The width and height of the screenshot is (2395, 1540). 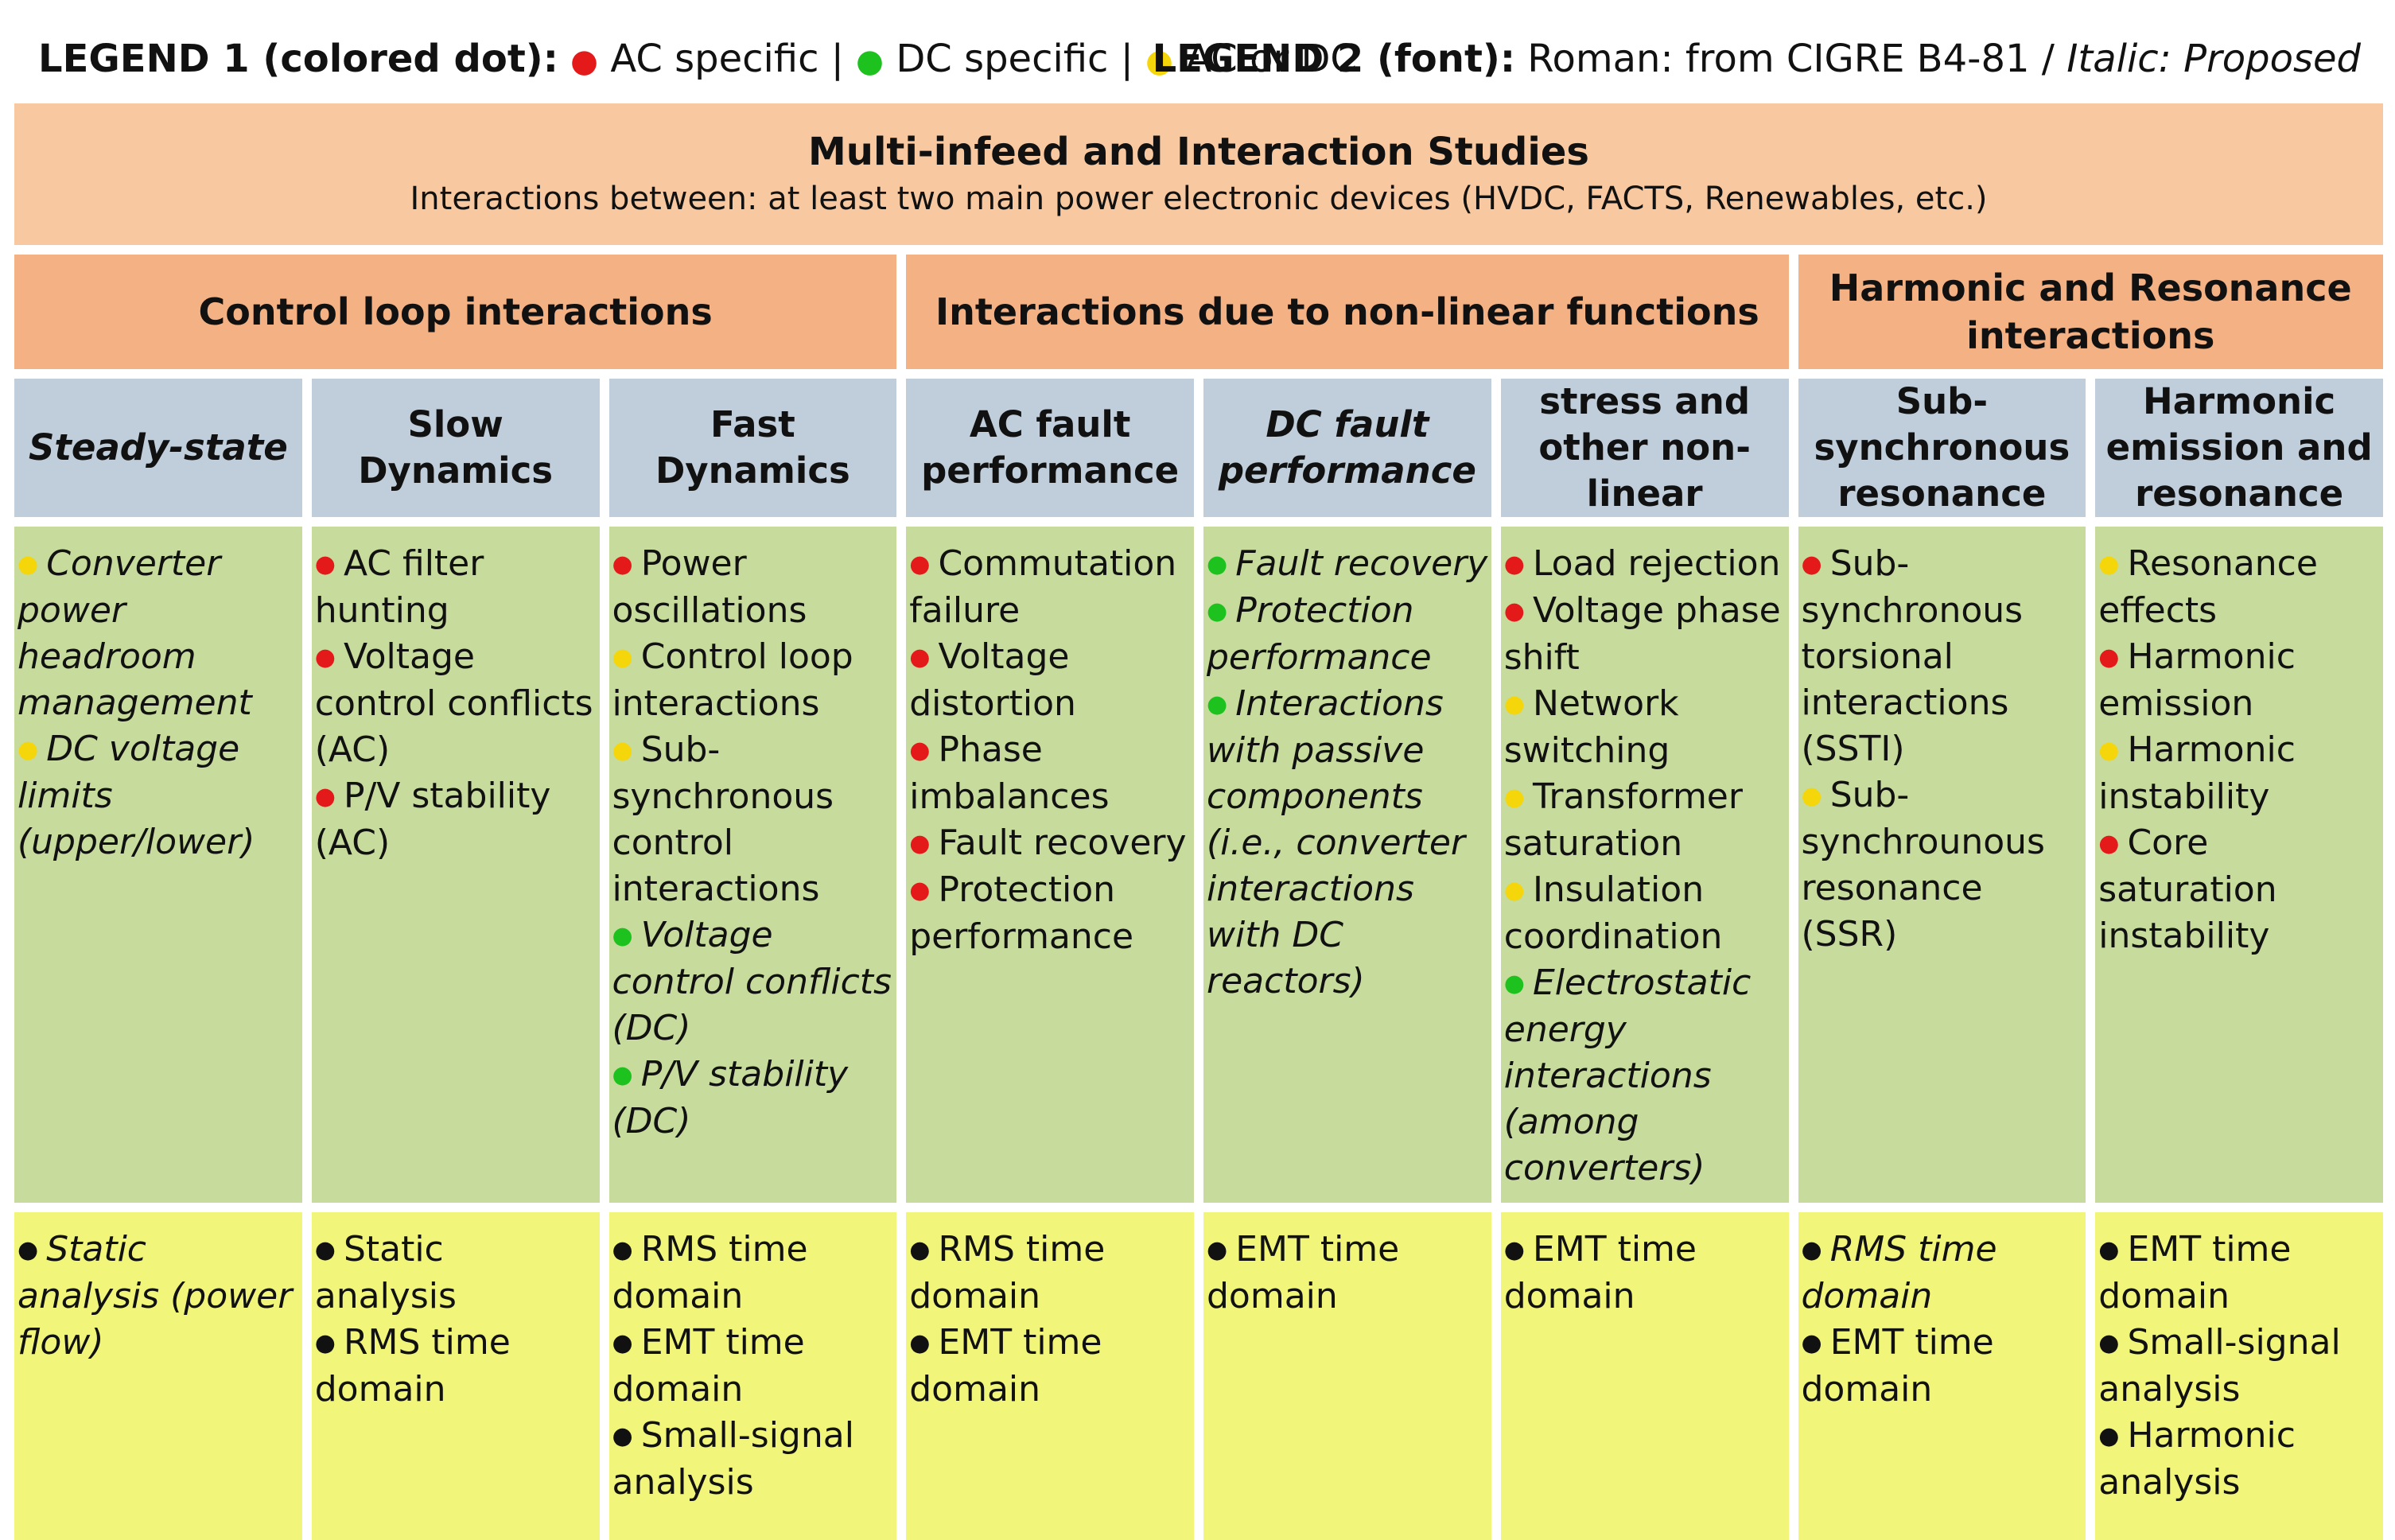 I want to click on column-header: Sub-synchronous resonance, so click(x=1942, y=448).